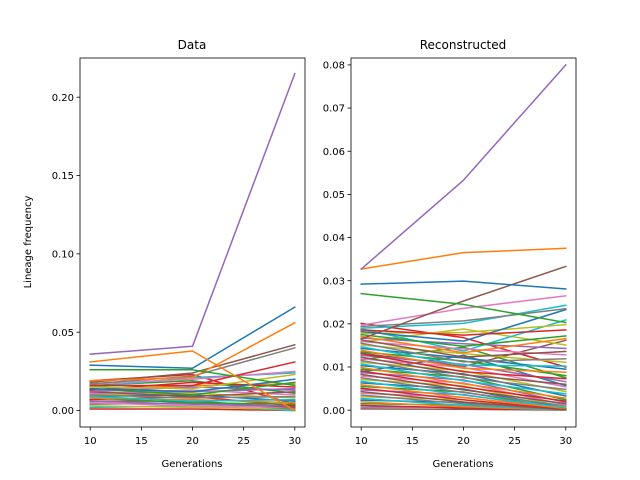  What do you see at coordinates (463, 441) in the screenshot?
I see `reconstructed-x-tick-label-2: 20` at bounding box center [463, 441].